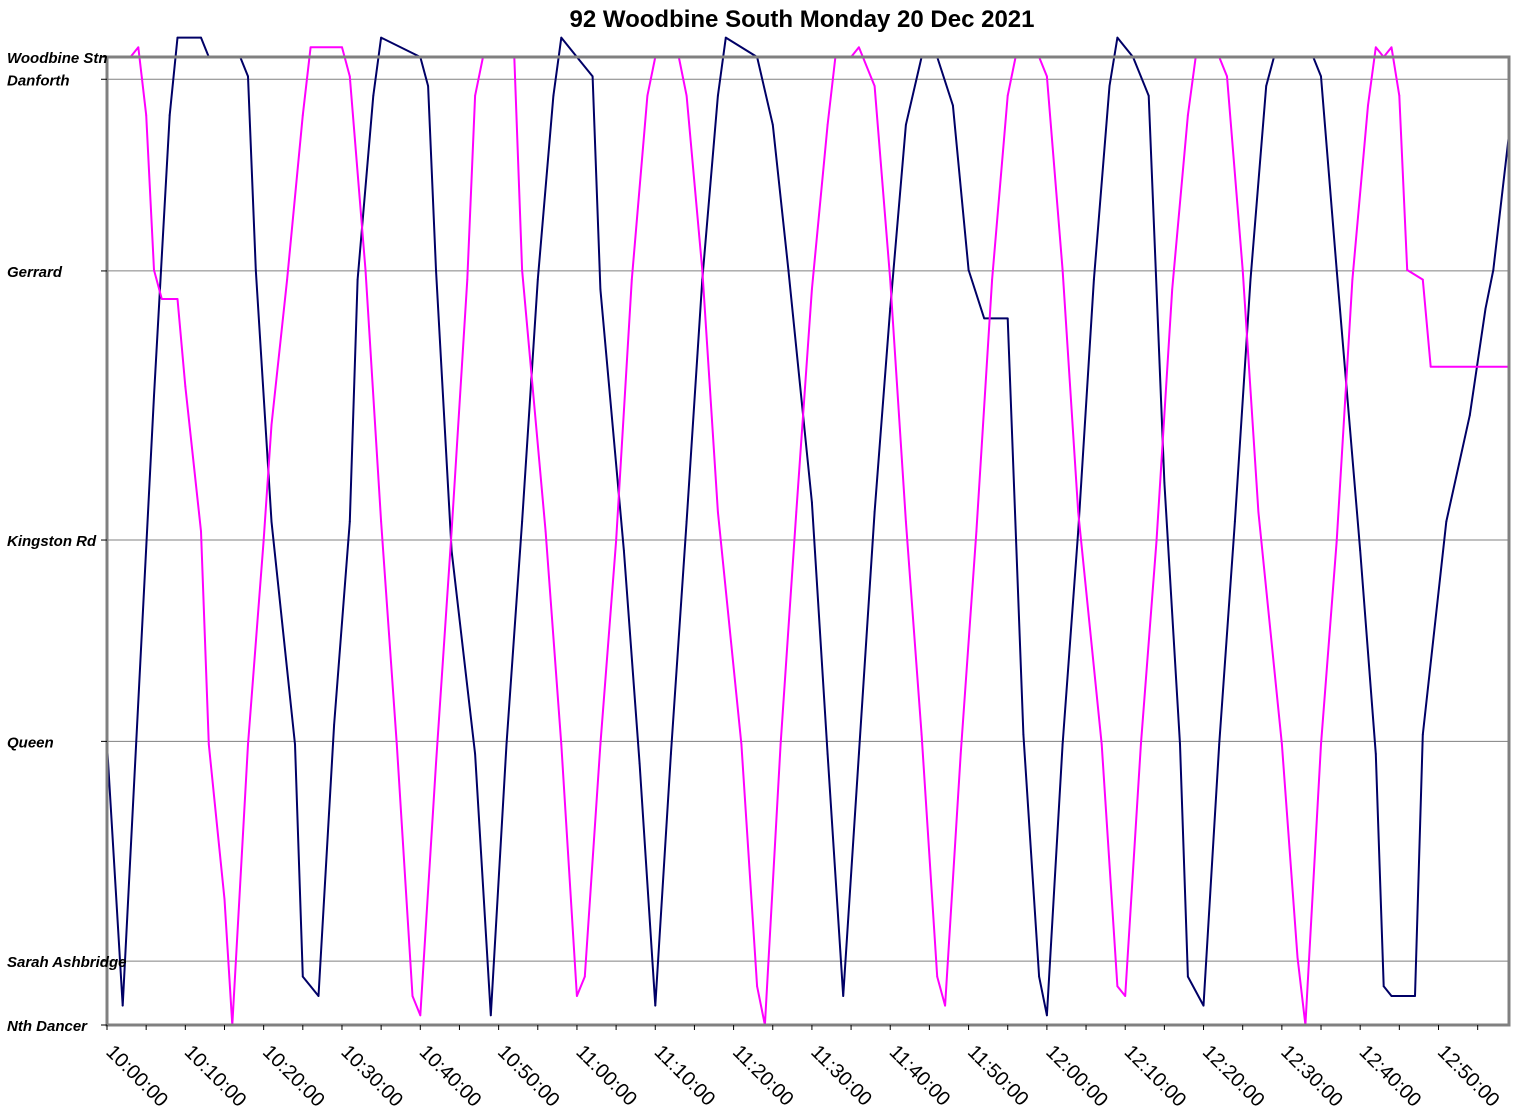  Describe the element at coordinates (685, 1076) in the screenshot. I see `x-tick-label: 11:10:00` at that location.